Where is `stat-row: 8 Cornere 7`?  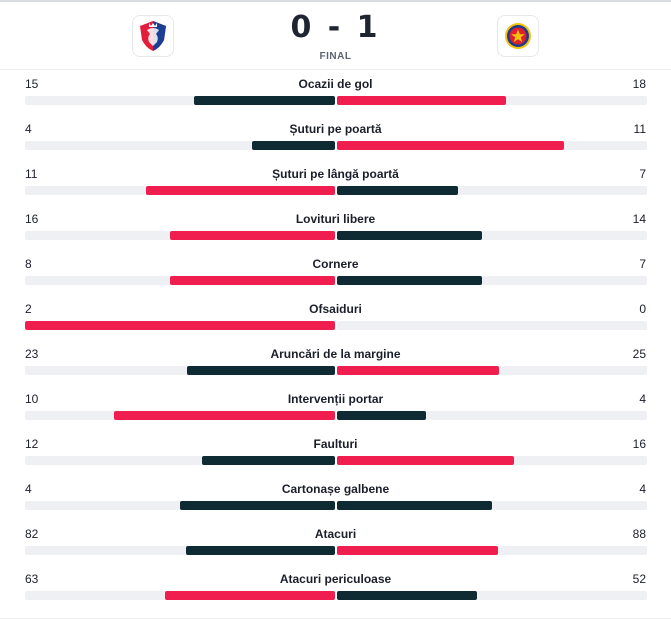
stat-row: 8 Cornere 7 is located at coordinates (335, 272).